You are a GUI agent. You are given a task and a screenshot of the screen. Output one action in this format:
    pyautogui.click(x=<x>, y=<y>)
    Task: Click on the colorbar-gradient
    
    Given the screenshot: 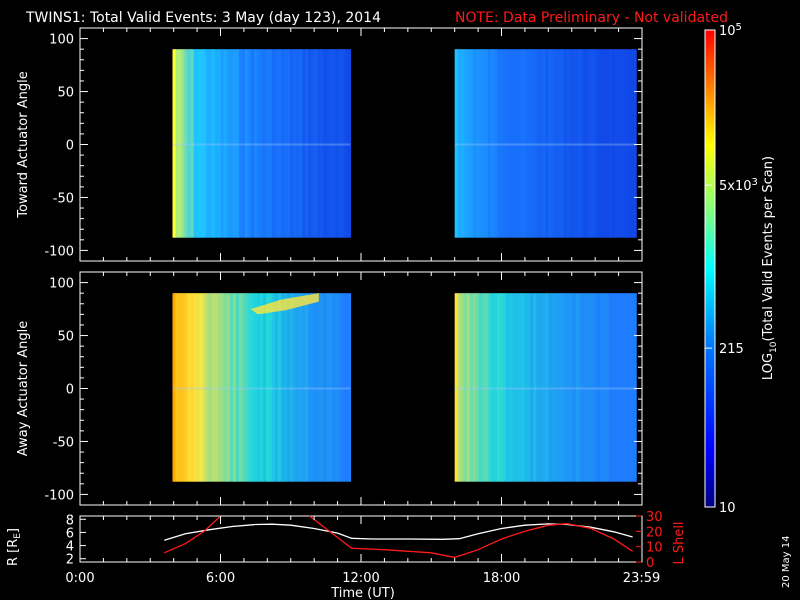 What is the action you would take?
    pyautogui.click(x=710, y=268)
    